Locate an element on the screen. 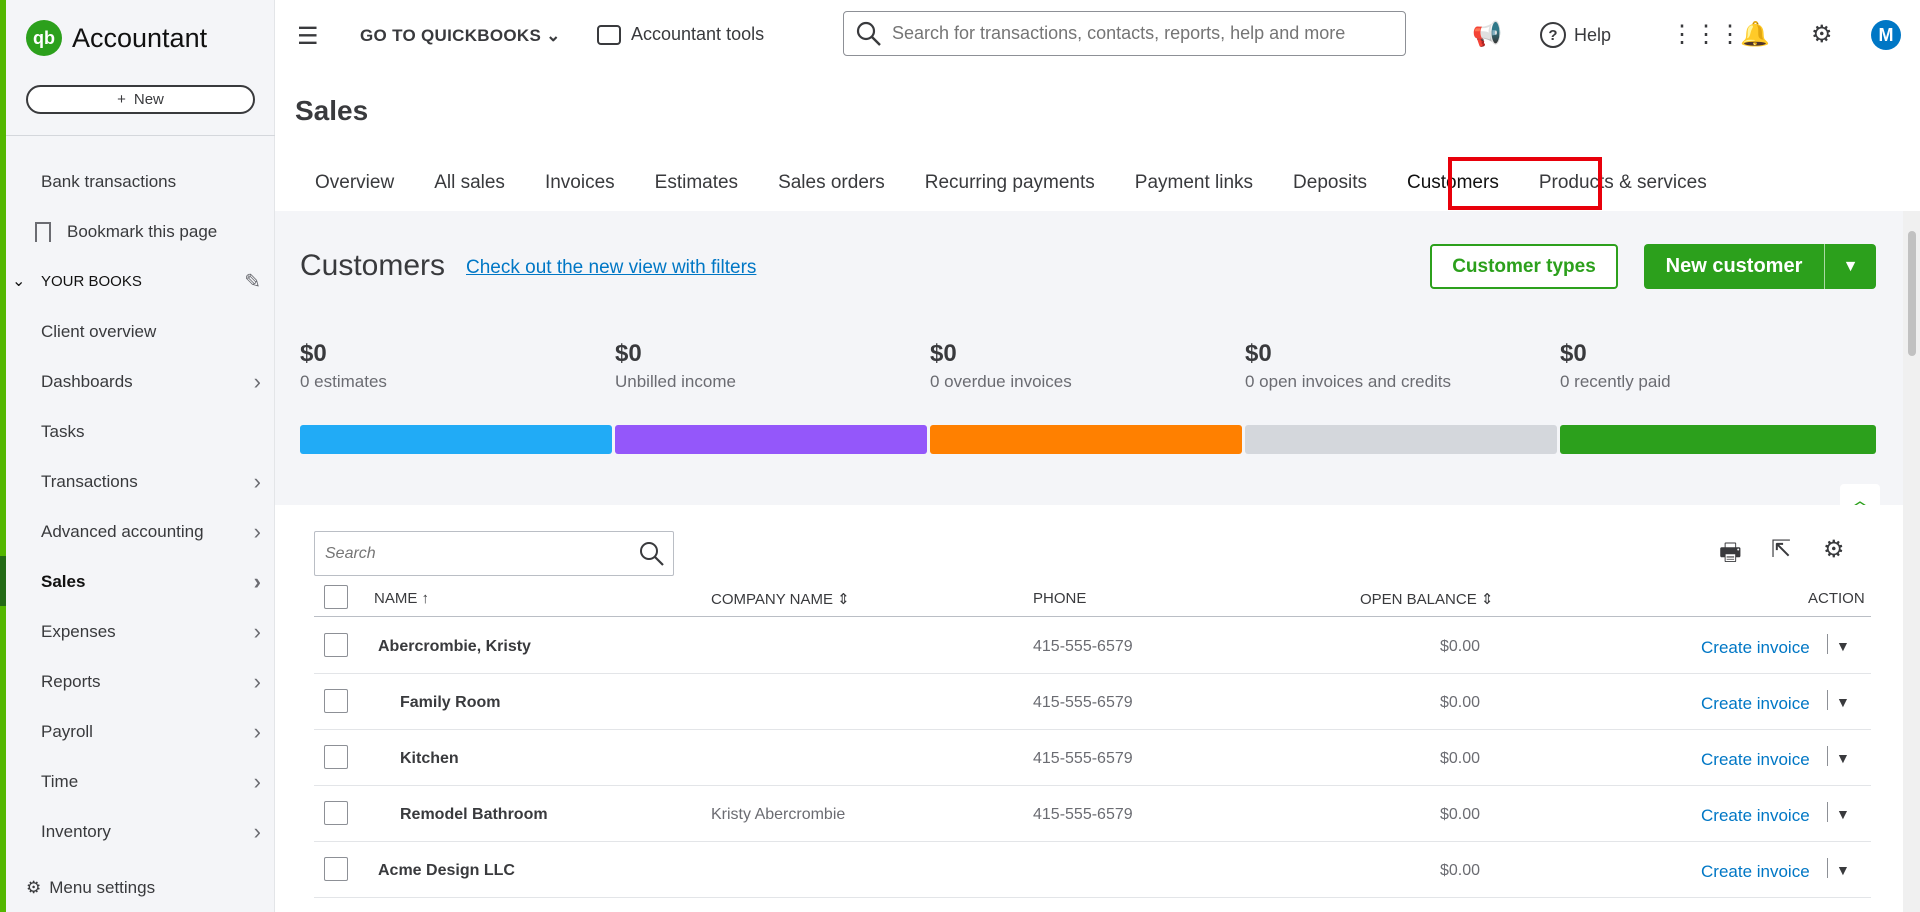 The width and height of the screenshot is (1920, 912). global-search is located at coordinates (1124, 33).